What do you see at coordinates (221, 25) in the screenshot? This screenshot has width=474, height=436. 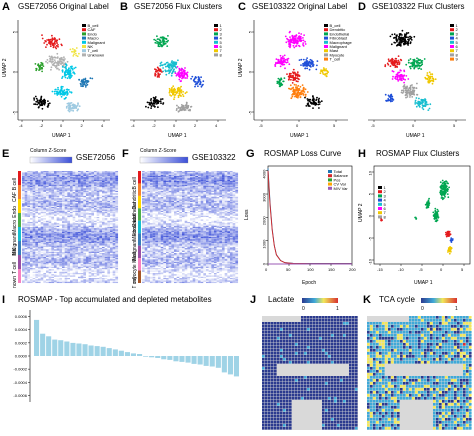 I see `legend-b-label: 1` at bounding box center [221, 25].